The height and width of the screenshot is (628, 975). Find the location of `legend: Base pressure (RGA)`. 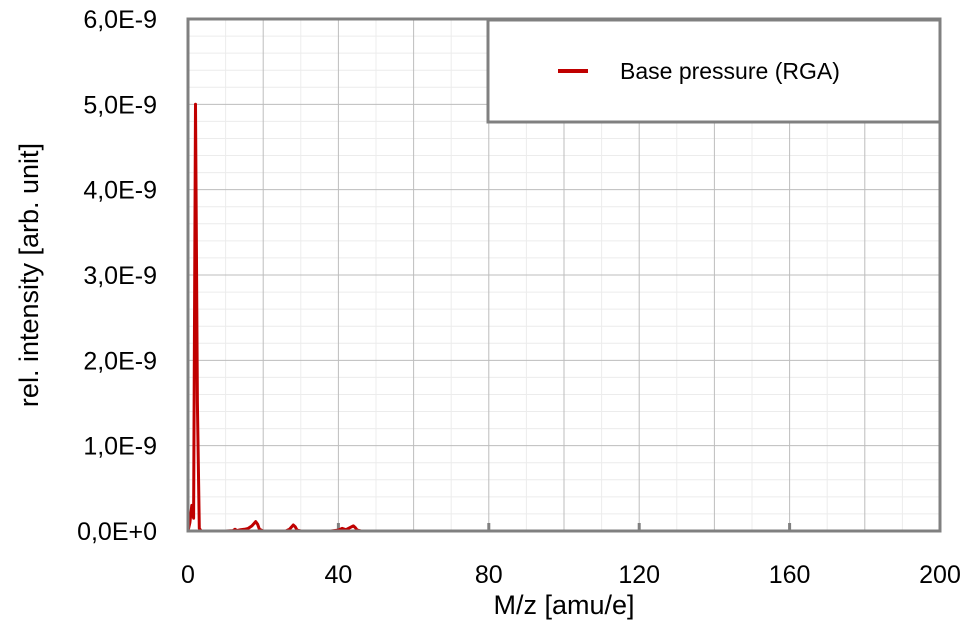

legend: Base pressure (RGA) is located at coordinates (714, 71).